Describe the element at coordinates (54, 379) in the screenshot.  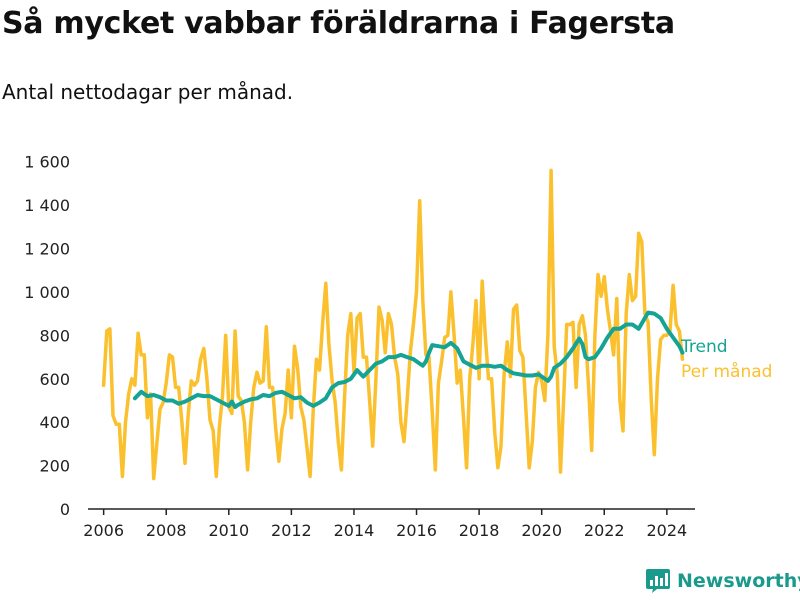
I see `y-tick-label: 600` at that location.